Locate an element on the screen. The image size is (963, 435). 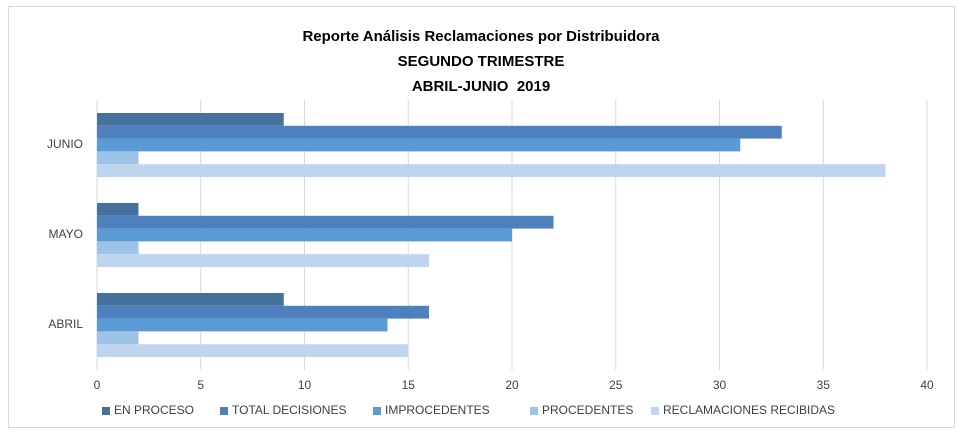
legend-label: EN PROCESO is located at coordinates (154, 410).